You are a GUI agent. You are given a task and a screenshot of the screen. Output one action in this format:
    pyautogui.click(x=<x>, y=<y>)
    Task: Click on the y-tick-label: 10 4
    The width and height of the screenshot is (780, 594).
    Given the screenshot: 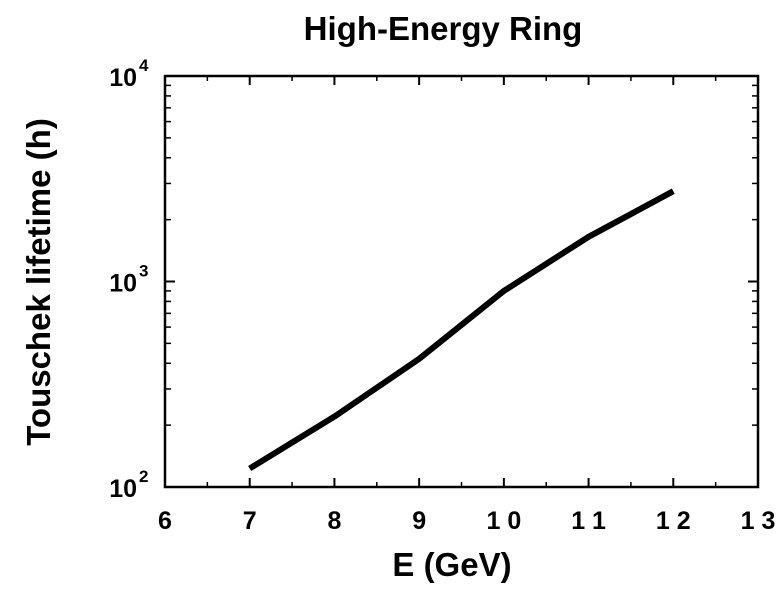 What is the action you would take?
    pyautogui.click(x=129, y=74)
    